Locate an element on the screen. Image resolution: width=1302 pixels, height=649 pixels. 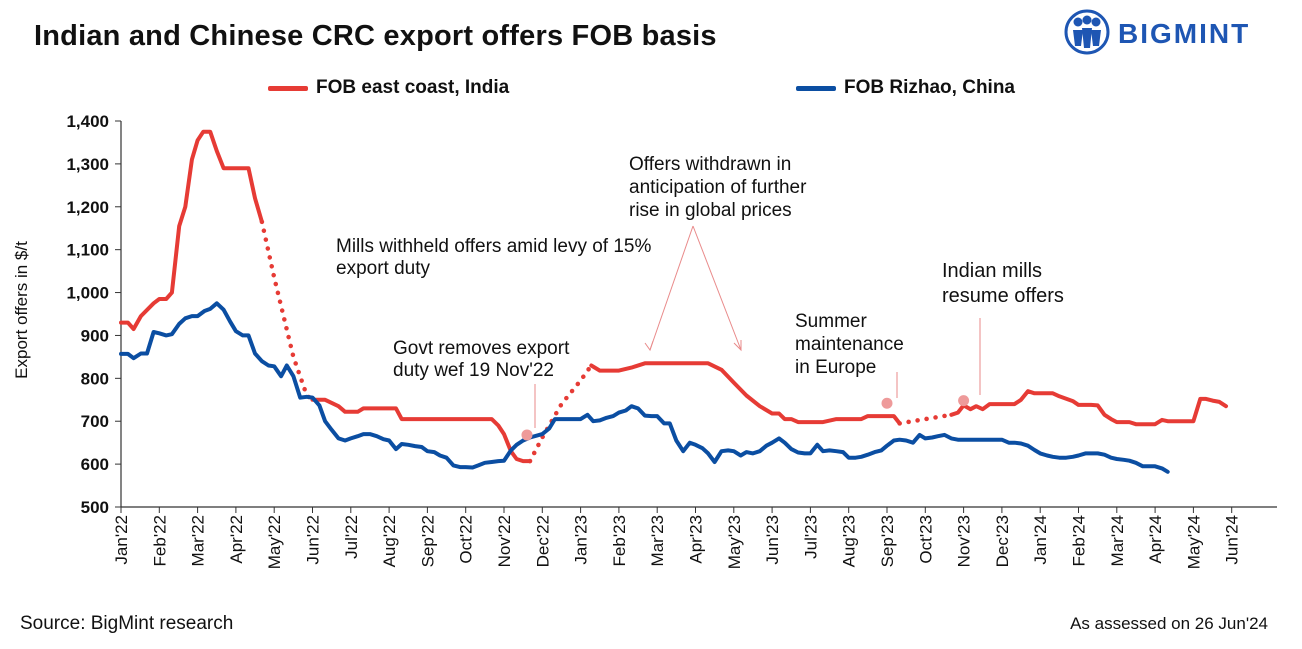
y-tick-label: 500 is located at coordinates (95, 507).